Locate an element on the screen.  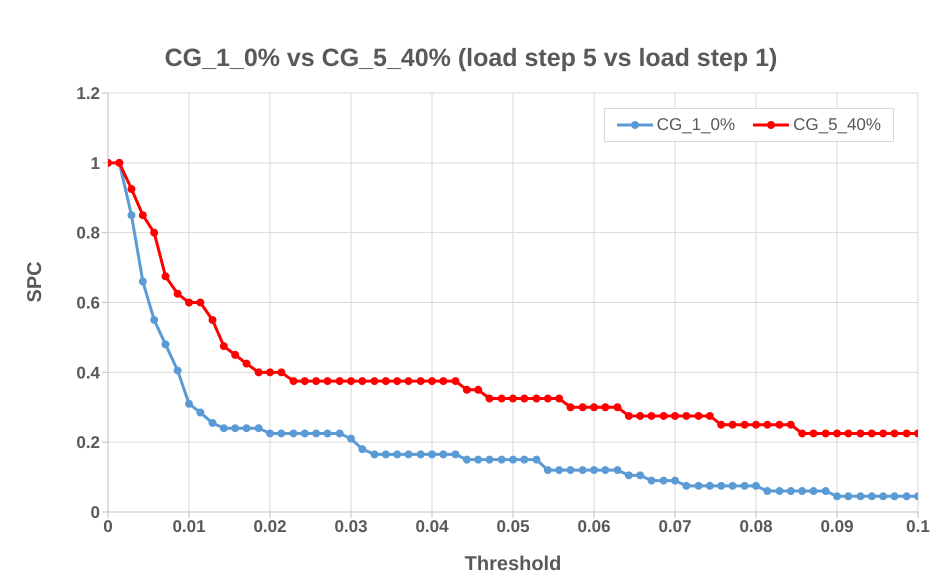
y-tick-label: 0.6 is located at coordinates (88, 303).